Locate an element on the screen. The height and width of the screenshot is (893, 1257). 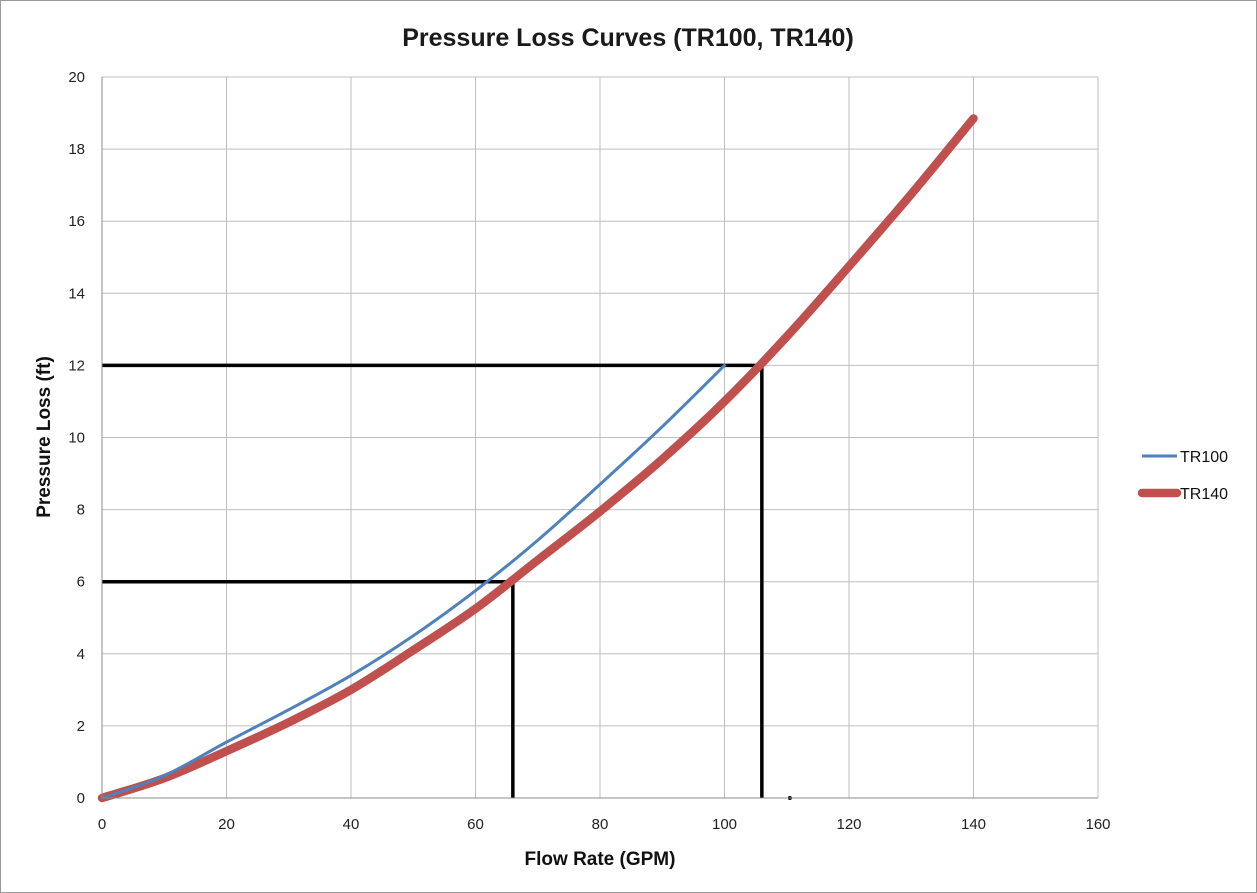
y-tick-label: 16 is located at coordinates (76, 221).